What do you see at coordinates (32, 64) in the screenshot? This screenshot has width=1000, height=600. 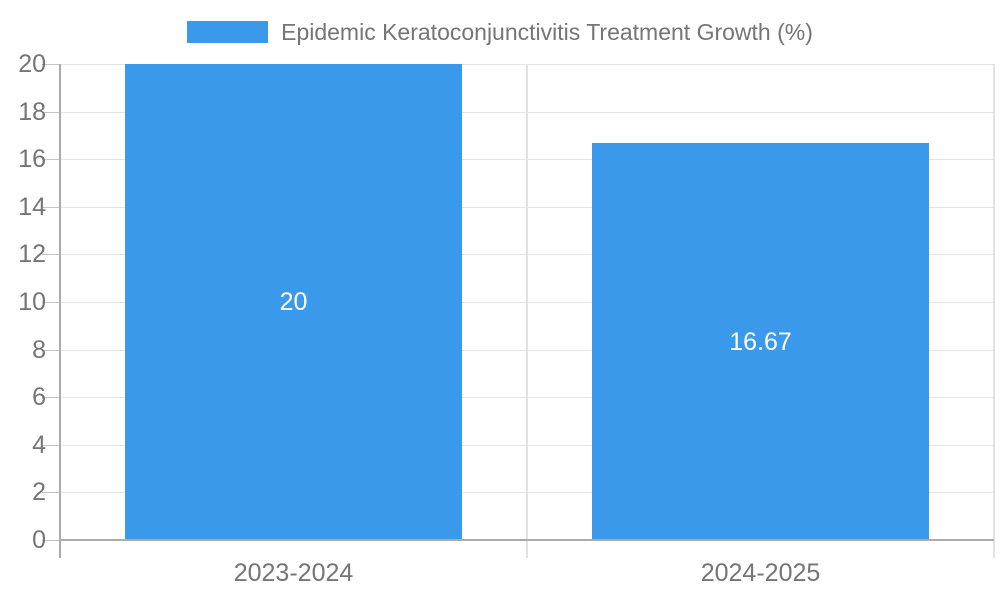 I see `y-tick-label: 20` at bounding box center [32, 64].